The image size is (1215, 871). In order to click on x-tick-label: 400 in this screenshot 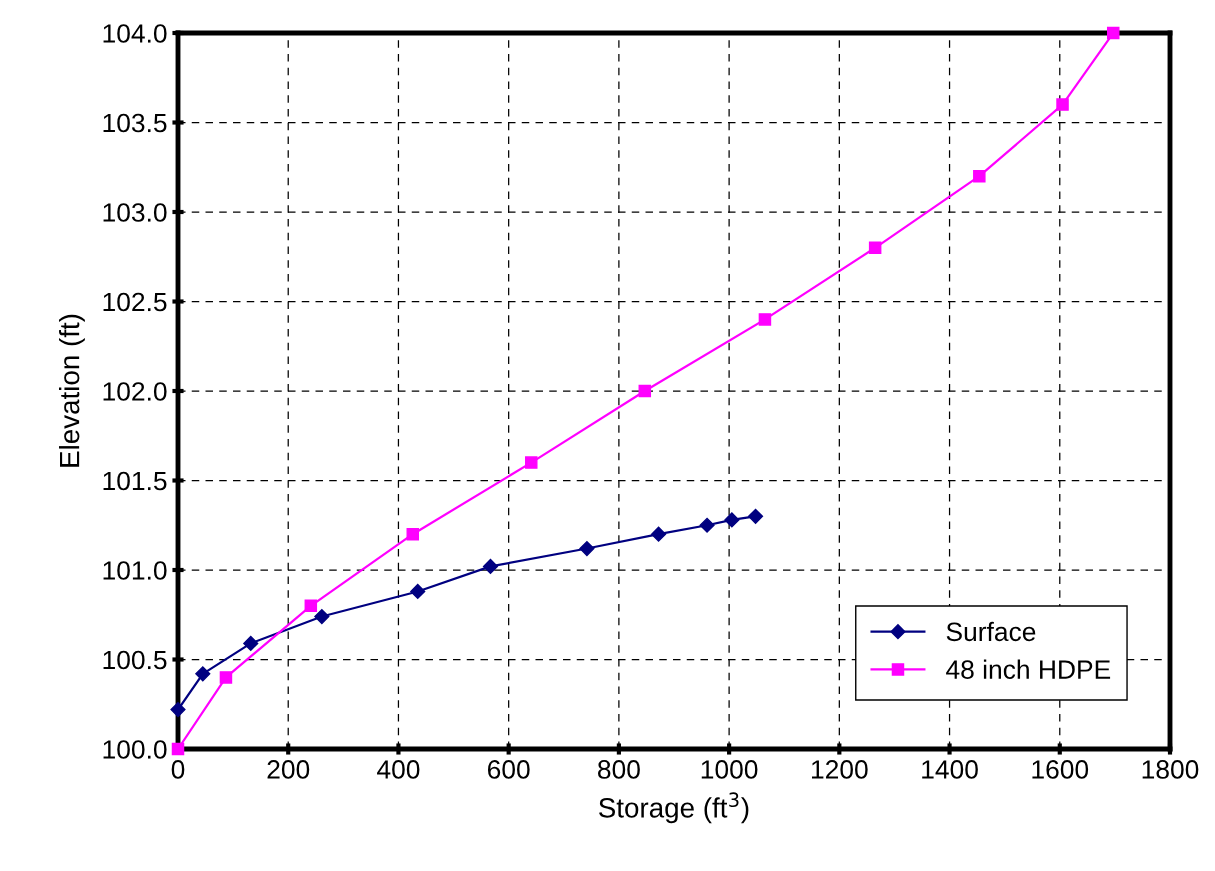, I will do `click(398, 769)`.